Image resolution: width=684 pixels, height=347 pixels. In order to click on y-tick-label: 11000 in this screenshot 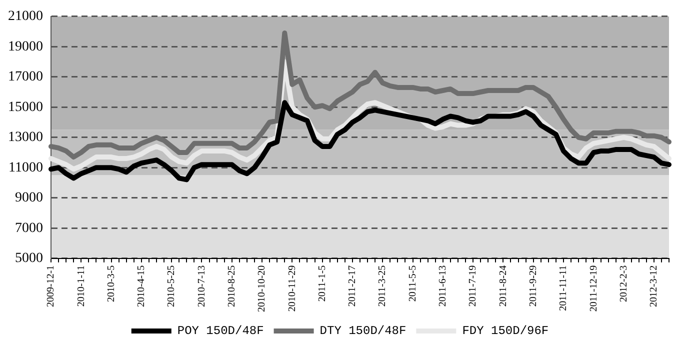, I will do `click(25, 168)`.